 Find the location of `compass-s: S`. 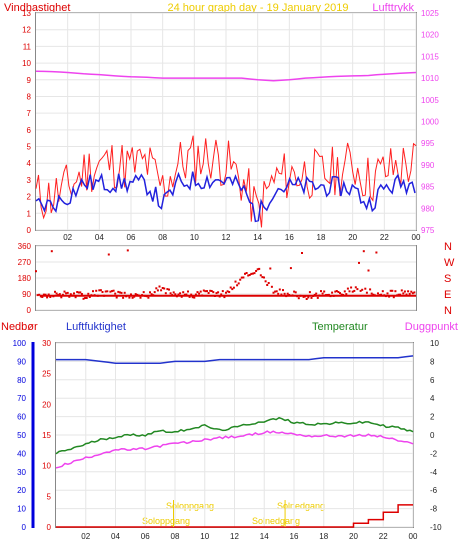

compass-s: S is located at coordinates (447, 279).